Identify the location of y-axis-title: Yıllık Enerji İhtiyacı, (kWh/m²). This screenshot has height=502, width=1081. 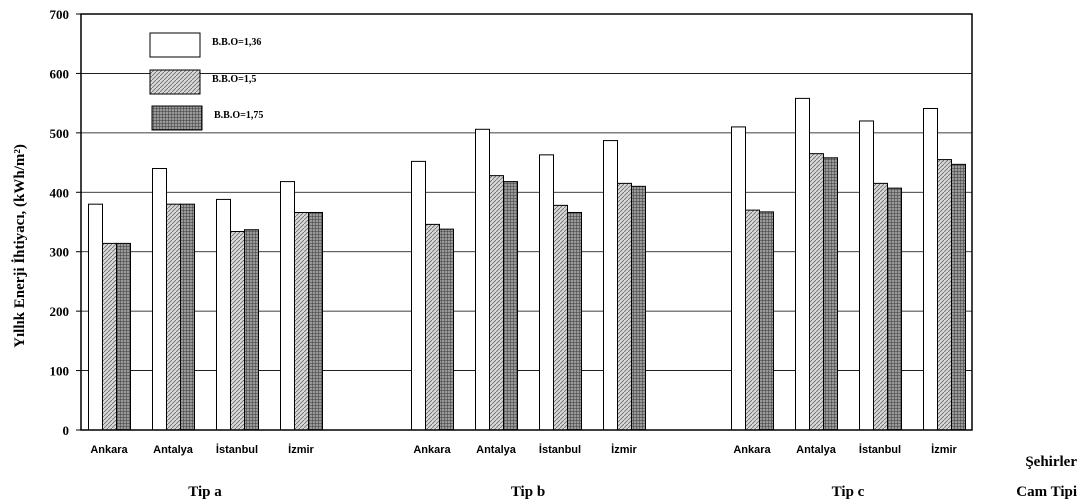
(19, 246).